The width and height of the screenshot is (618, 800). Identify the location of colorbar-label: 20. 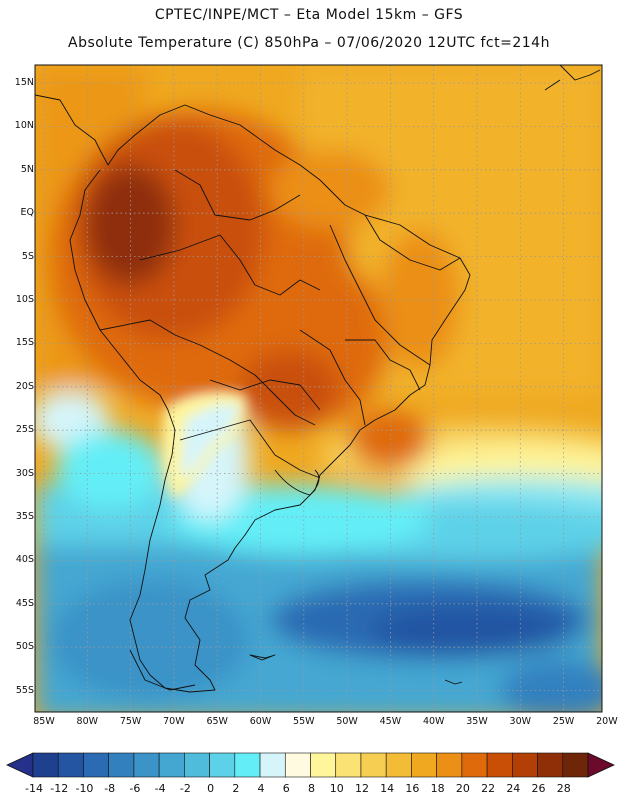
(462, 788).